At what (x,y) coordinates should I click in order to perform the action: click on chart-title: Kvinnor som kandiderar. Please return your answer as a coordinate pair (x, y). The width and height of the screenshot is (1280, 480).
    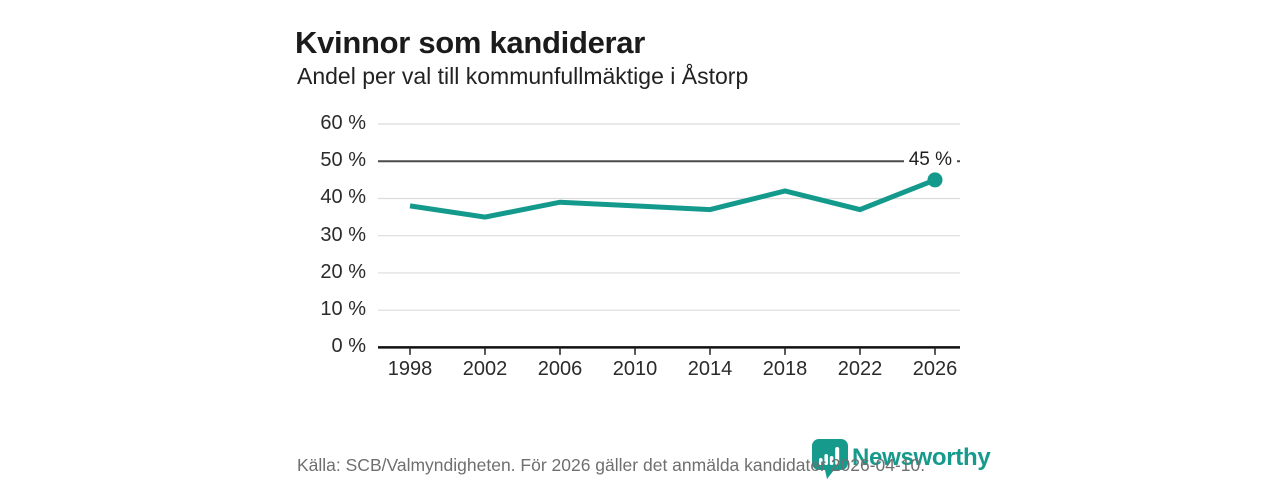
    Looking at the image, I should click on (470, 42).